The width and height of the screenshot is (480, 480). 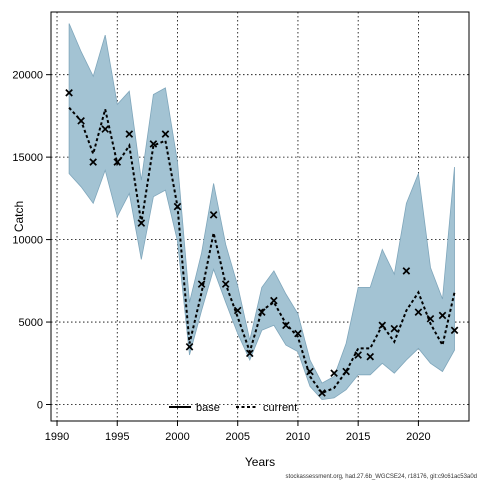 I want to click on x-tick-label: 1995, so click(x=117, y=437).